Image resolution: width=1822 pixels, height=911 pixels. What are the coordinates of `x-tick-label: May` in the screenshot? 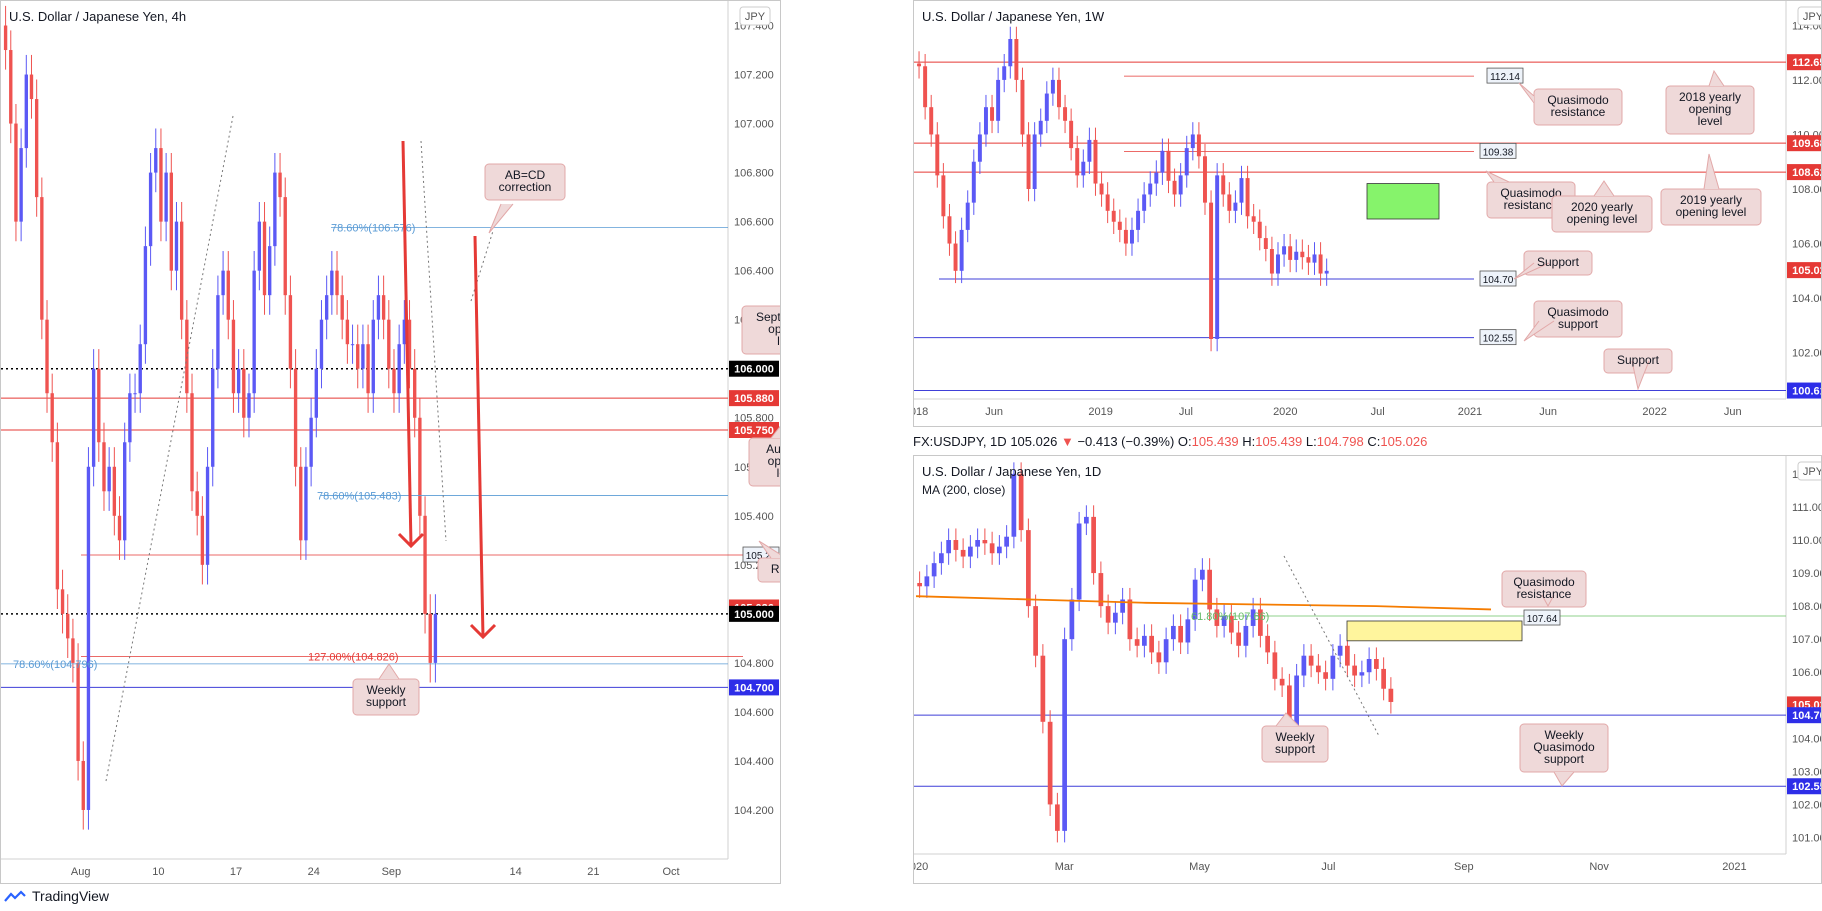 It's located at (1199, 867).